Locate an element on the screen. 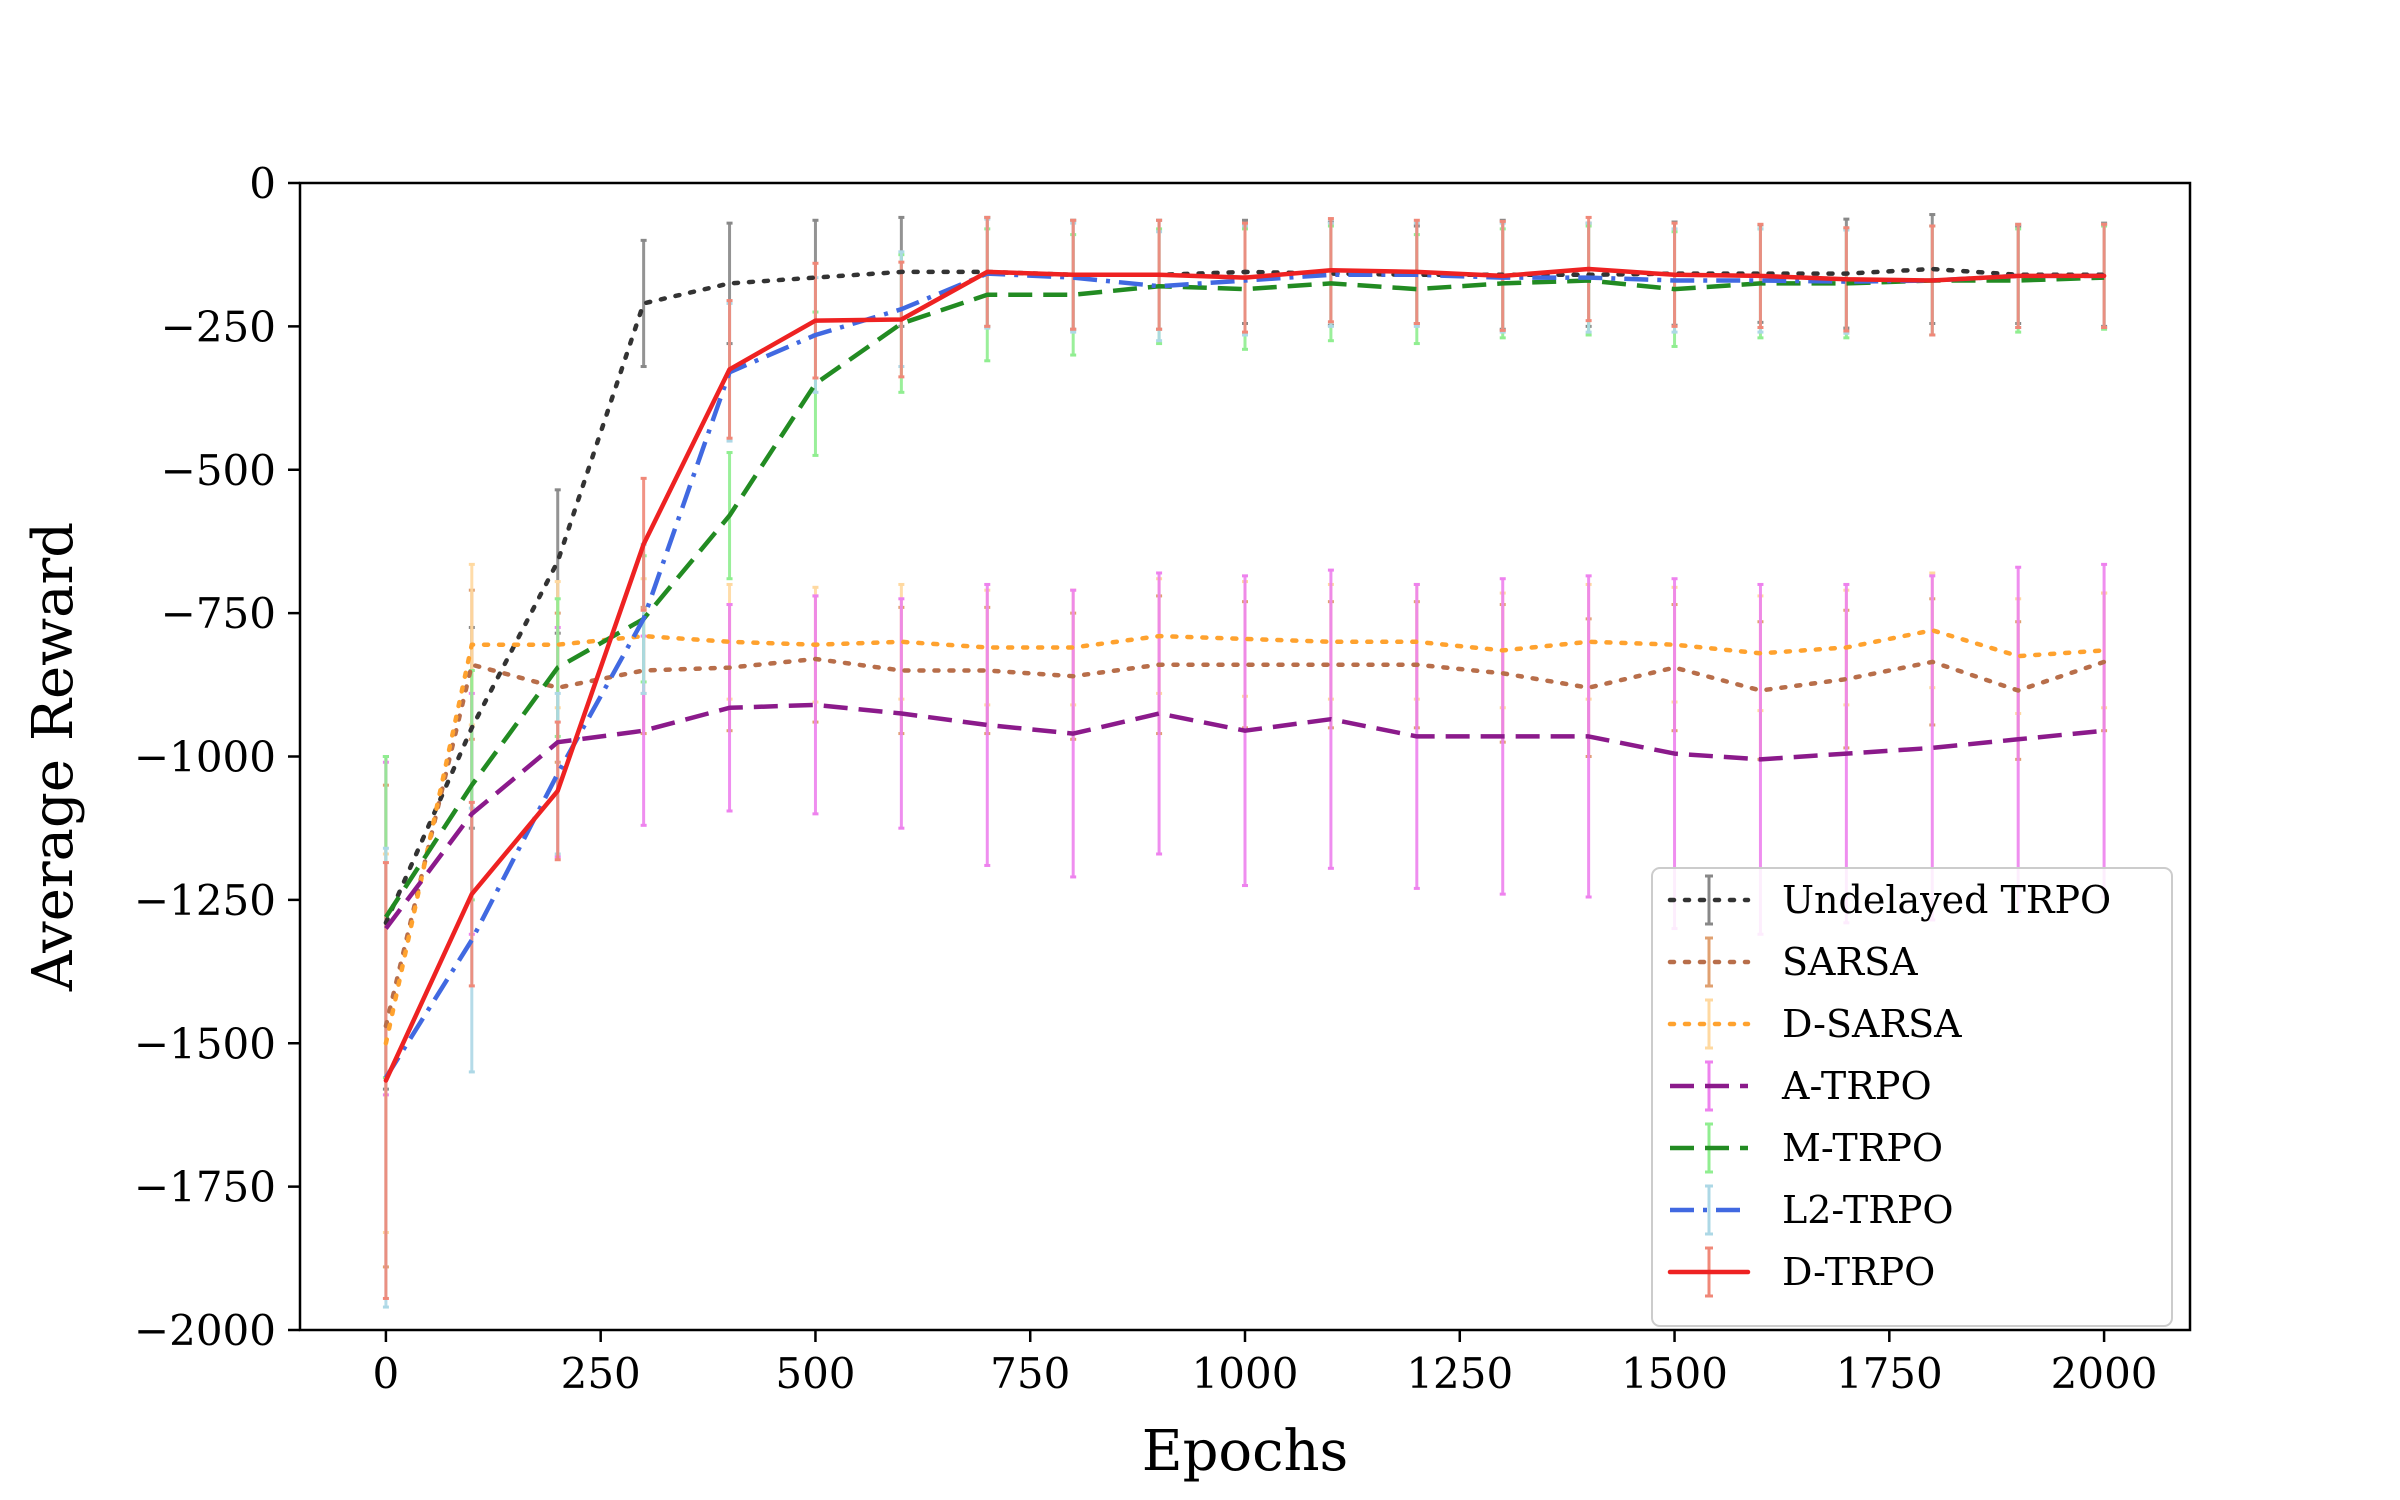  legend-item-d-trpo: D-TRPO is located at coordinates (1801, 1272).